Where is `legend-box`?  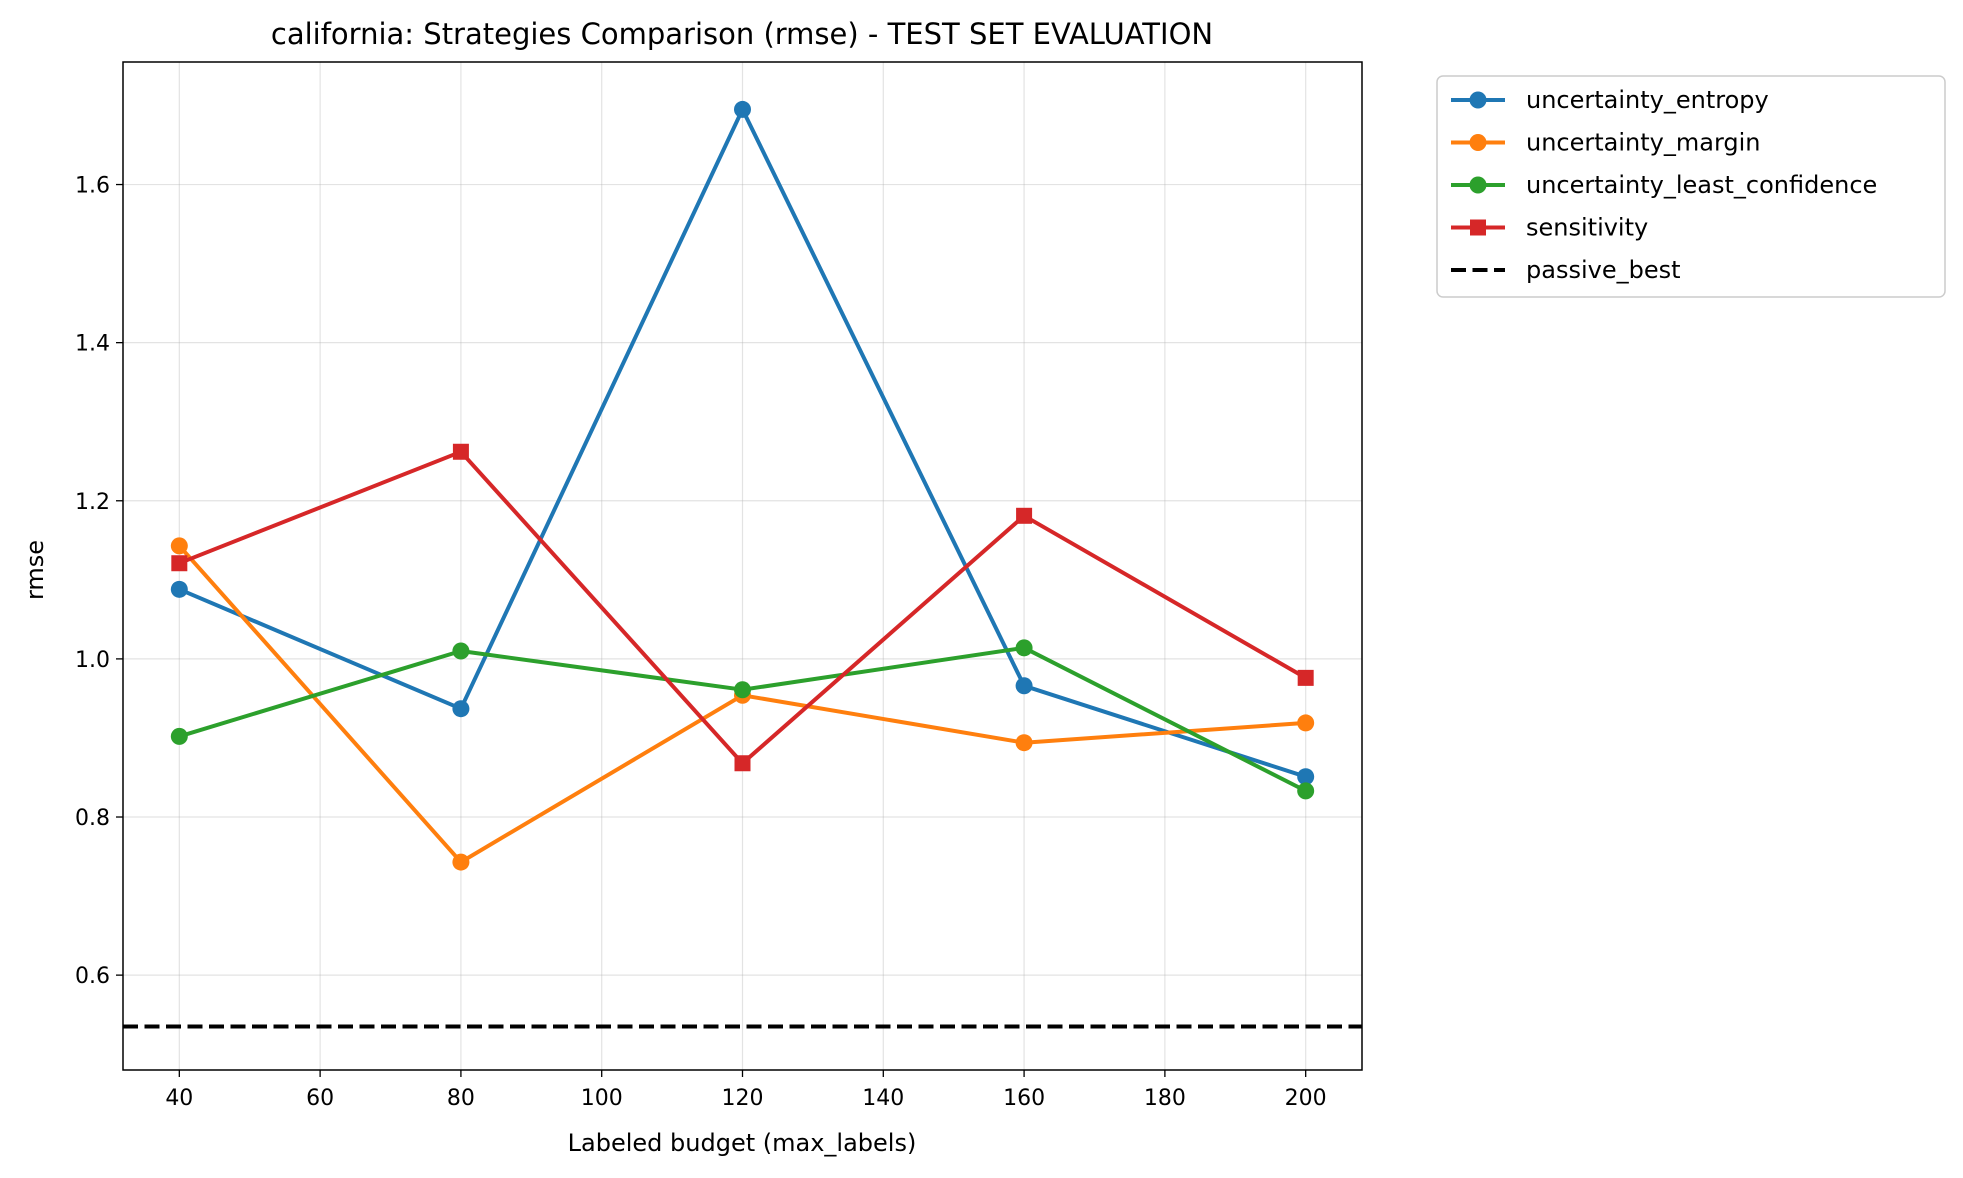
legend-box is located at coordinates (1691, 186).